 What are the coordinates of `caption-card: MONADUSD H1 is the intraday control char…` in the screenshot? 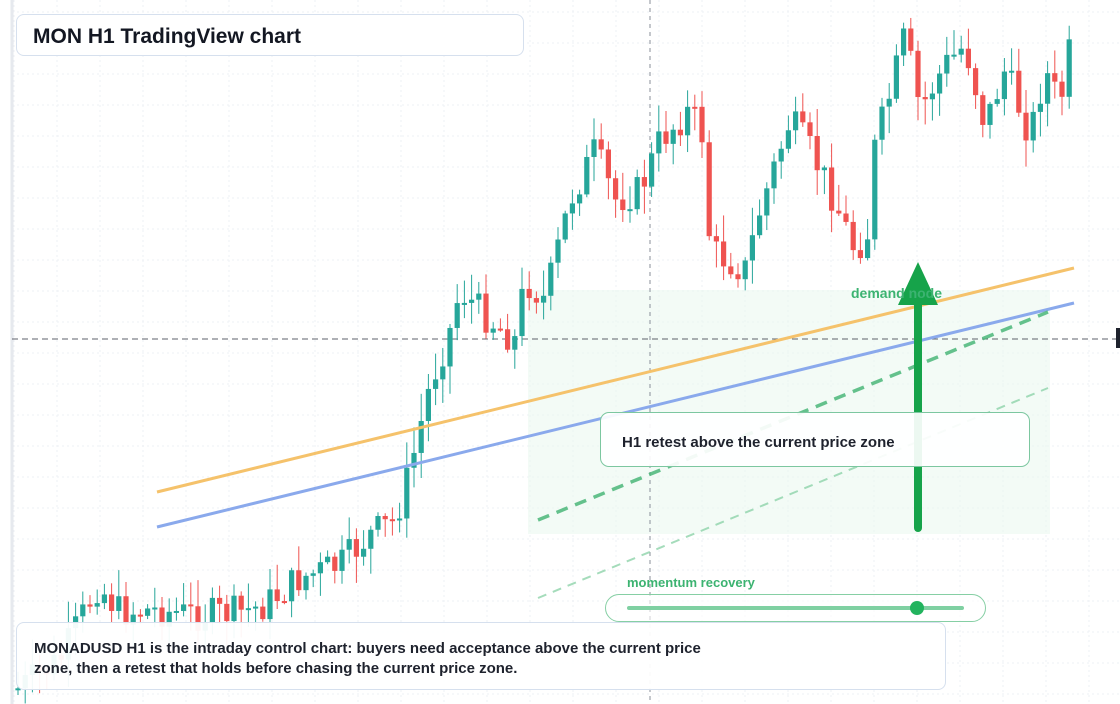 It's located at (481, 656).